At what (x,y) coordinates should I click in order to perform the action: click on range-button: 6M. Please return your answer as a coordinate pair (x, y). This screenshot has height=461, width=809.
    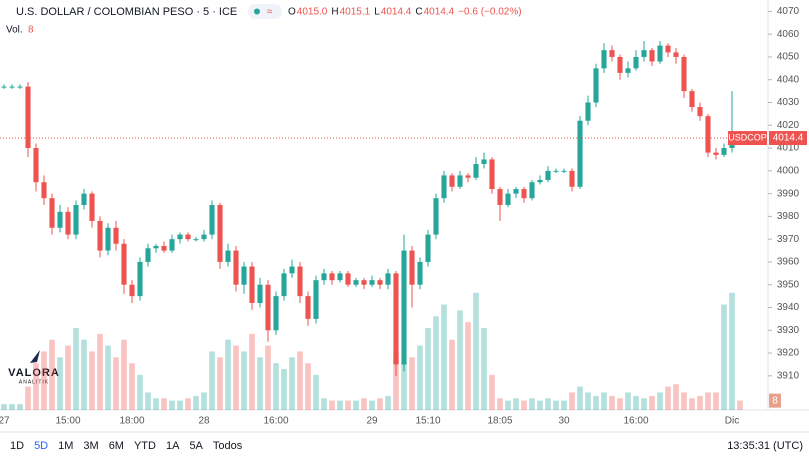
    Looking at the image, I should click on (116, 446).